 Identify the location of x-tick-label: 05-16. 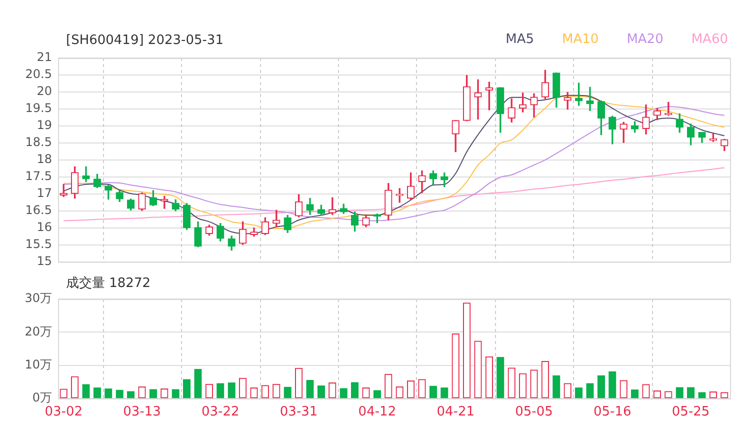
(613, 412).